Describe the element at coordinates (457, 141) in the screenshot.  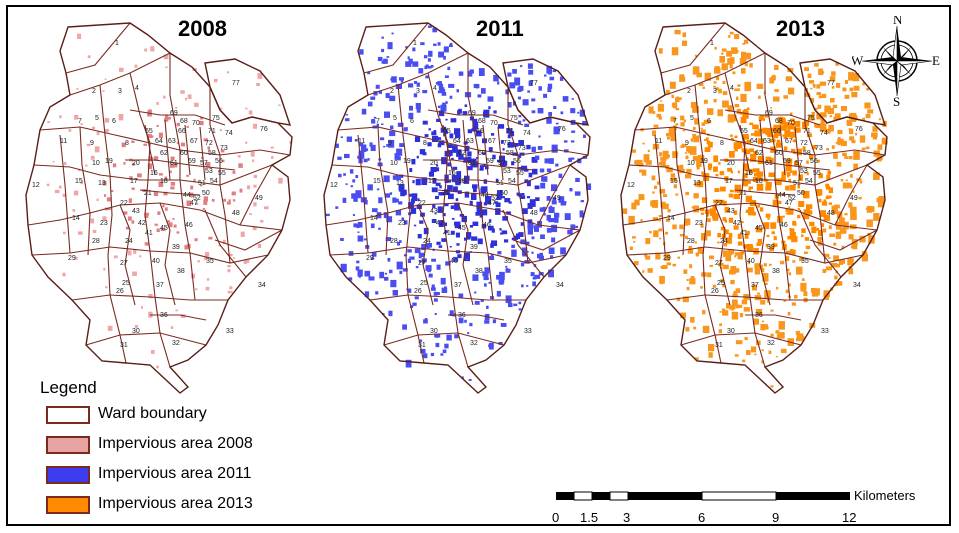
I see `ward-label-64: 64` at that location.